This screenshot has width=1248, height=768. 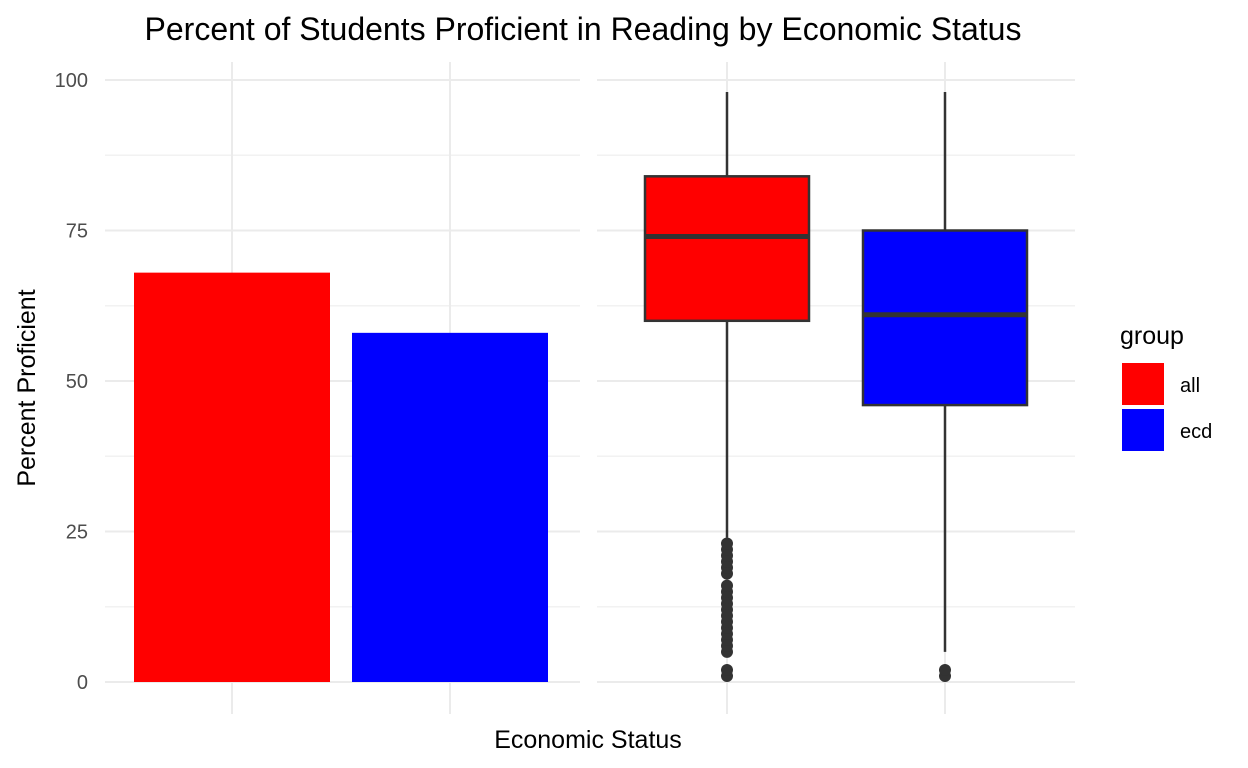 What do you see at coordinates (450, 507) in the screenshot?
I see `bar-ecd` at bounding box center [450, 507].